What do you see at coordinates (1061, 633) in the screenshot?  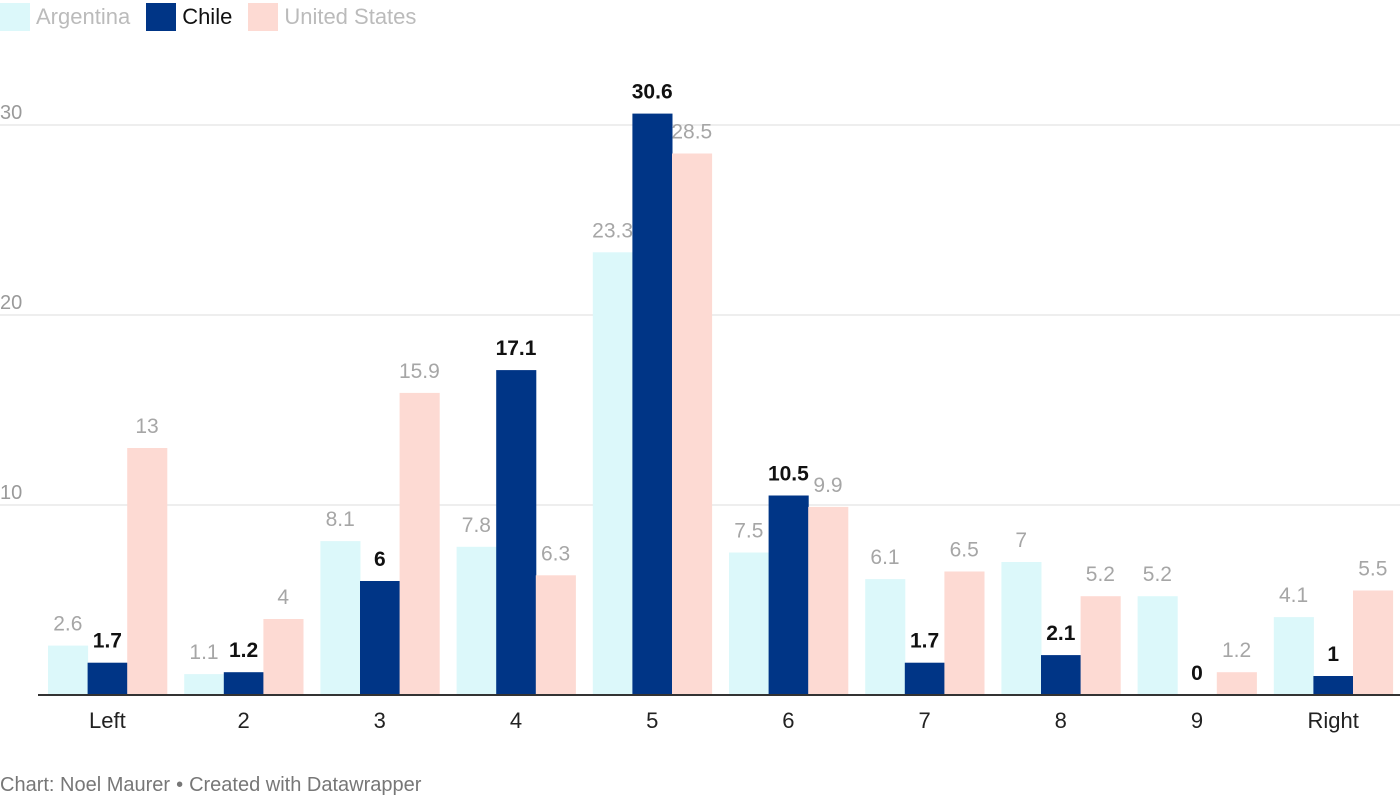 I see `value-label-chile-7: 2.1` at bounding box center [1061, 633].